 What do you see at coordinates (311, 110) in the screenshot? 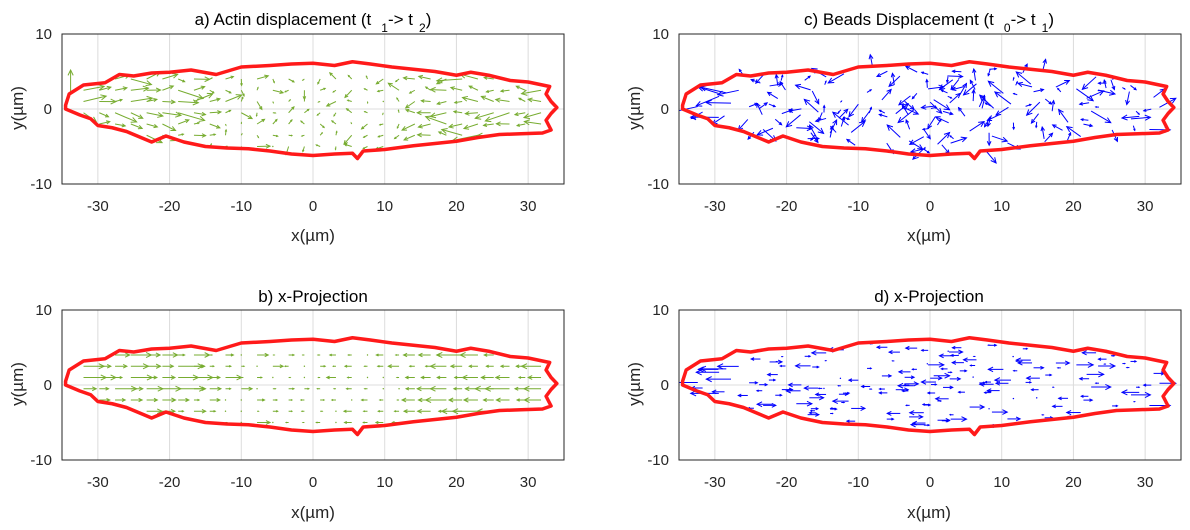
I see `panel-a-cell-outline` at bounding box center [311, 110].